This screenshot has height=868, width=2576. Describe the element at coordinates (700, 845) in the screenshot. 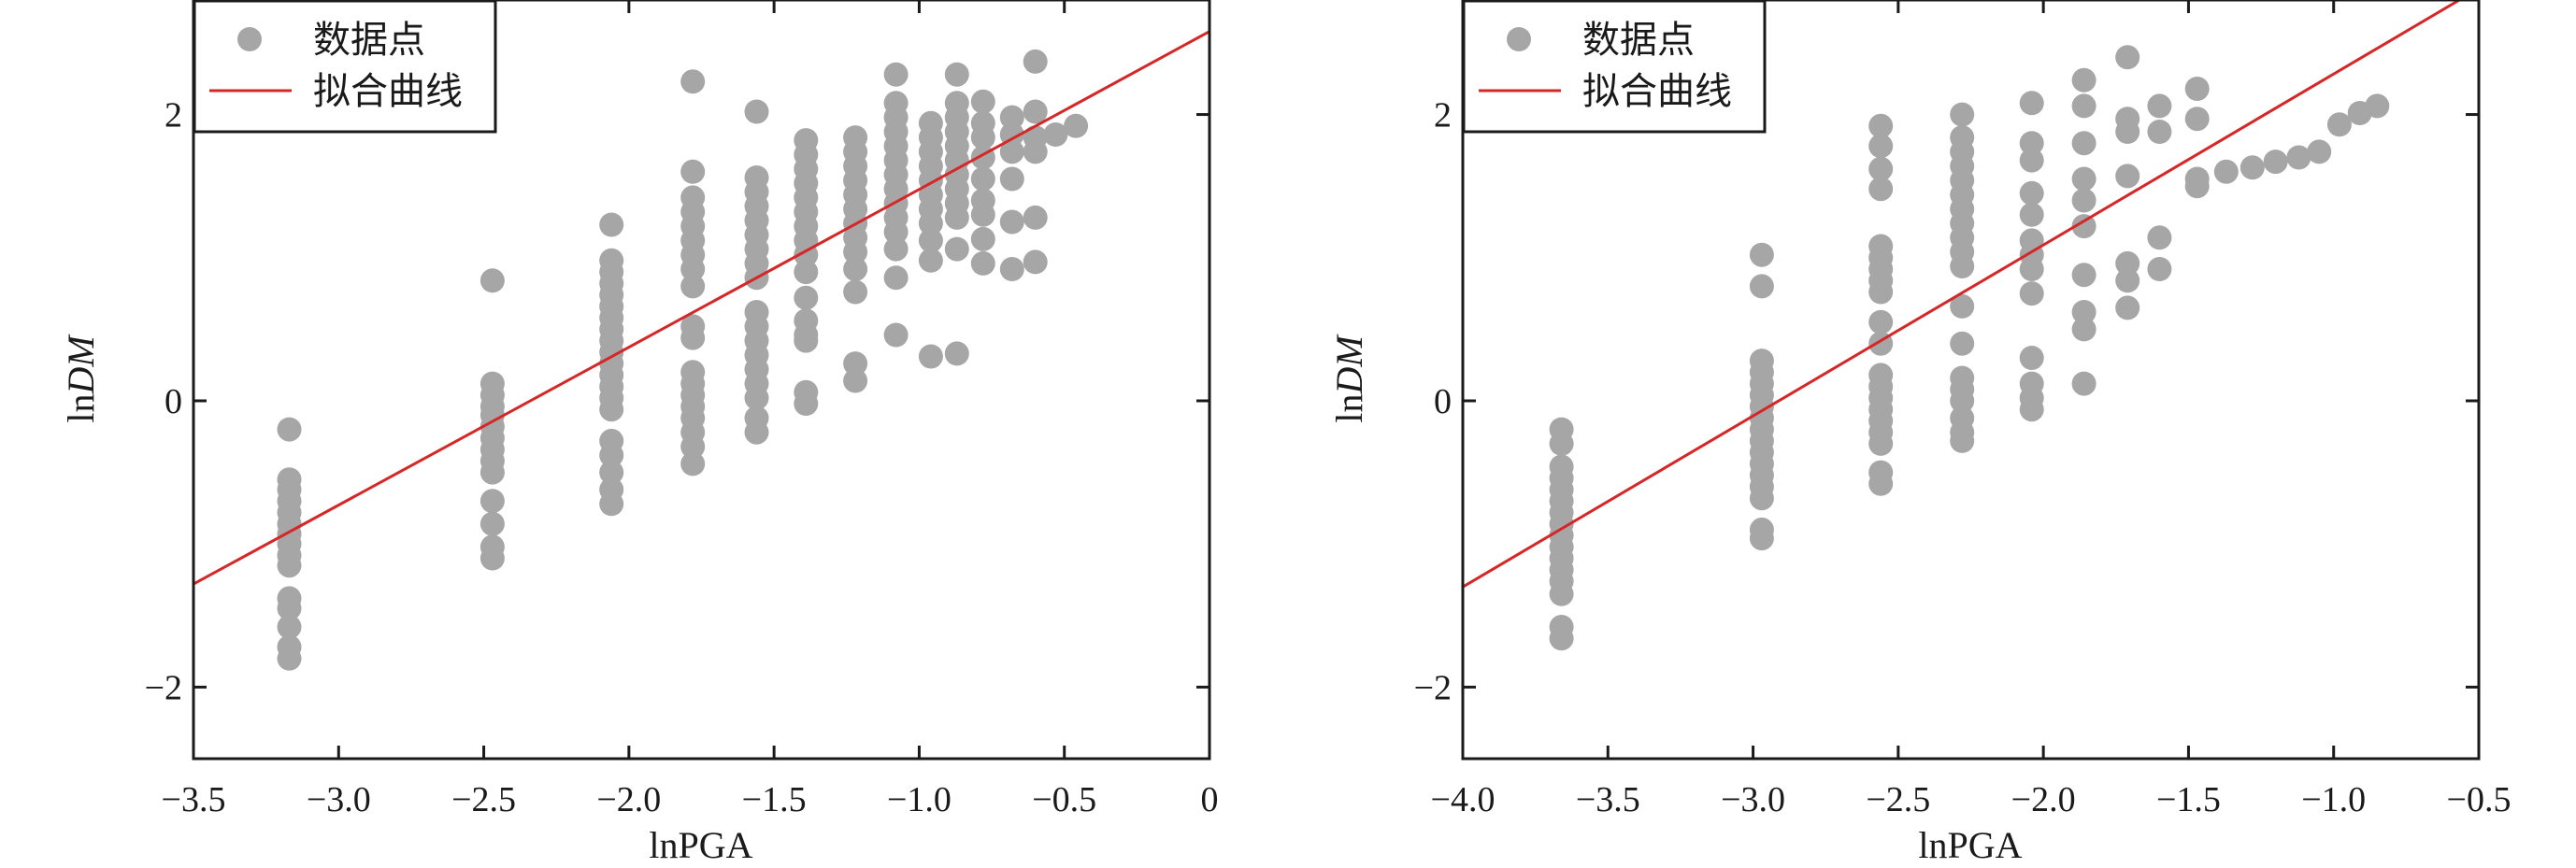

I see `x-axis-label-left: lnPGA` at that location.